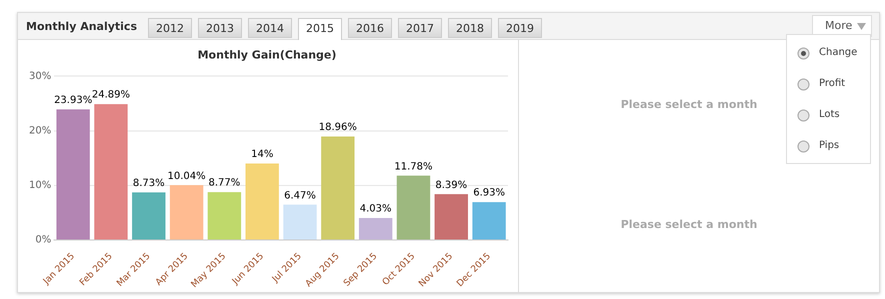  I want to click on text: Lots, so click(829, 115).